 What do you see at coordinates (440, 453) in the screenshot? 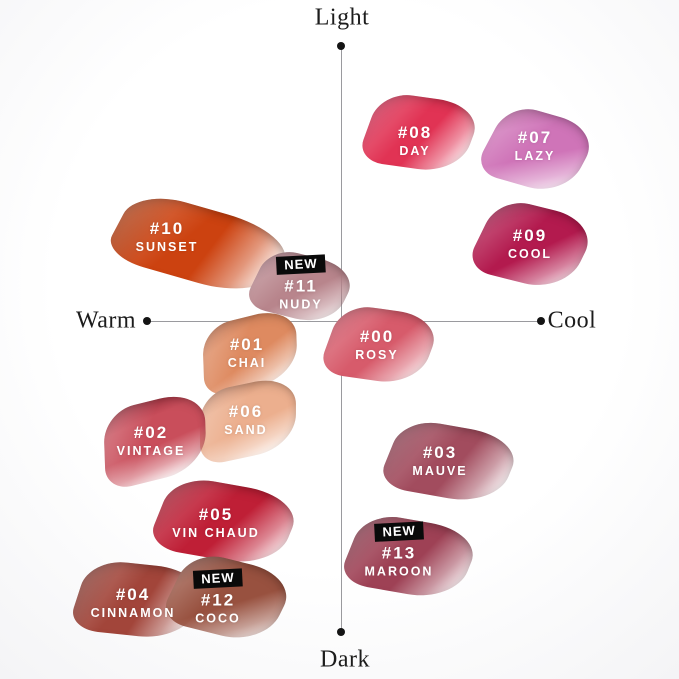
I see `swatch-number: #03` at bounding box center [440, 453].